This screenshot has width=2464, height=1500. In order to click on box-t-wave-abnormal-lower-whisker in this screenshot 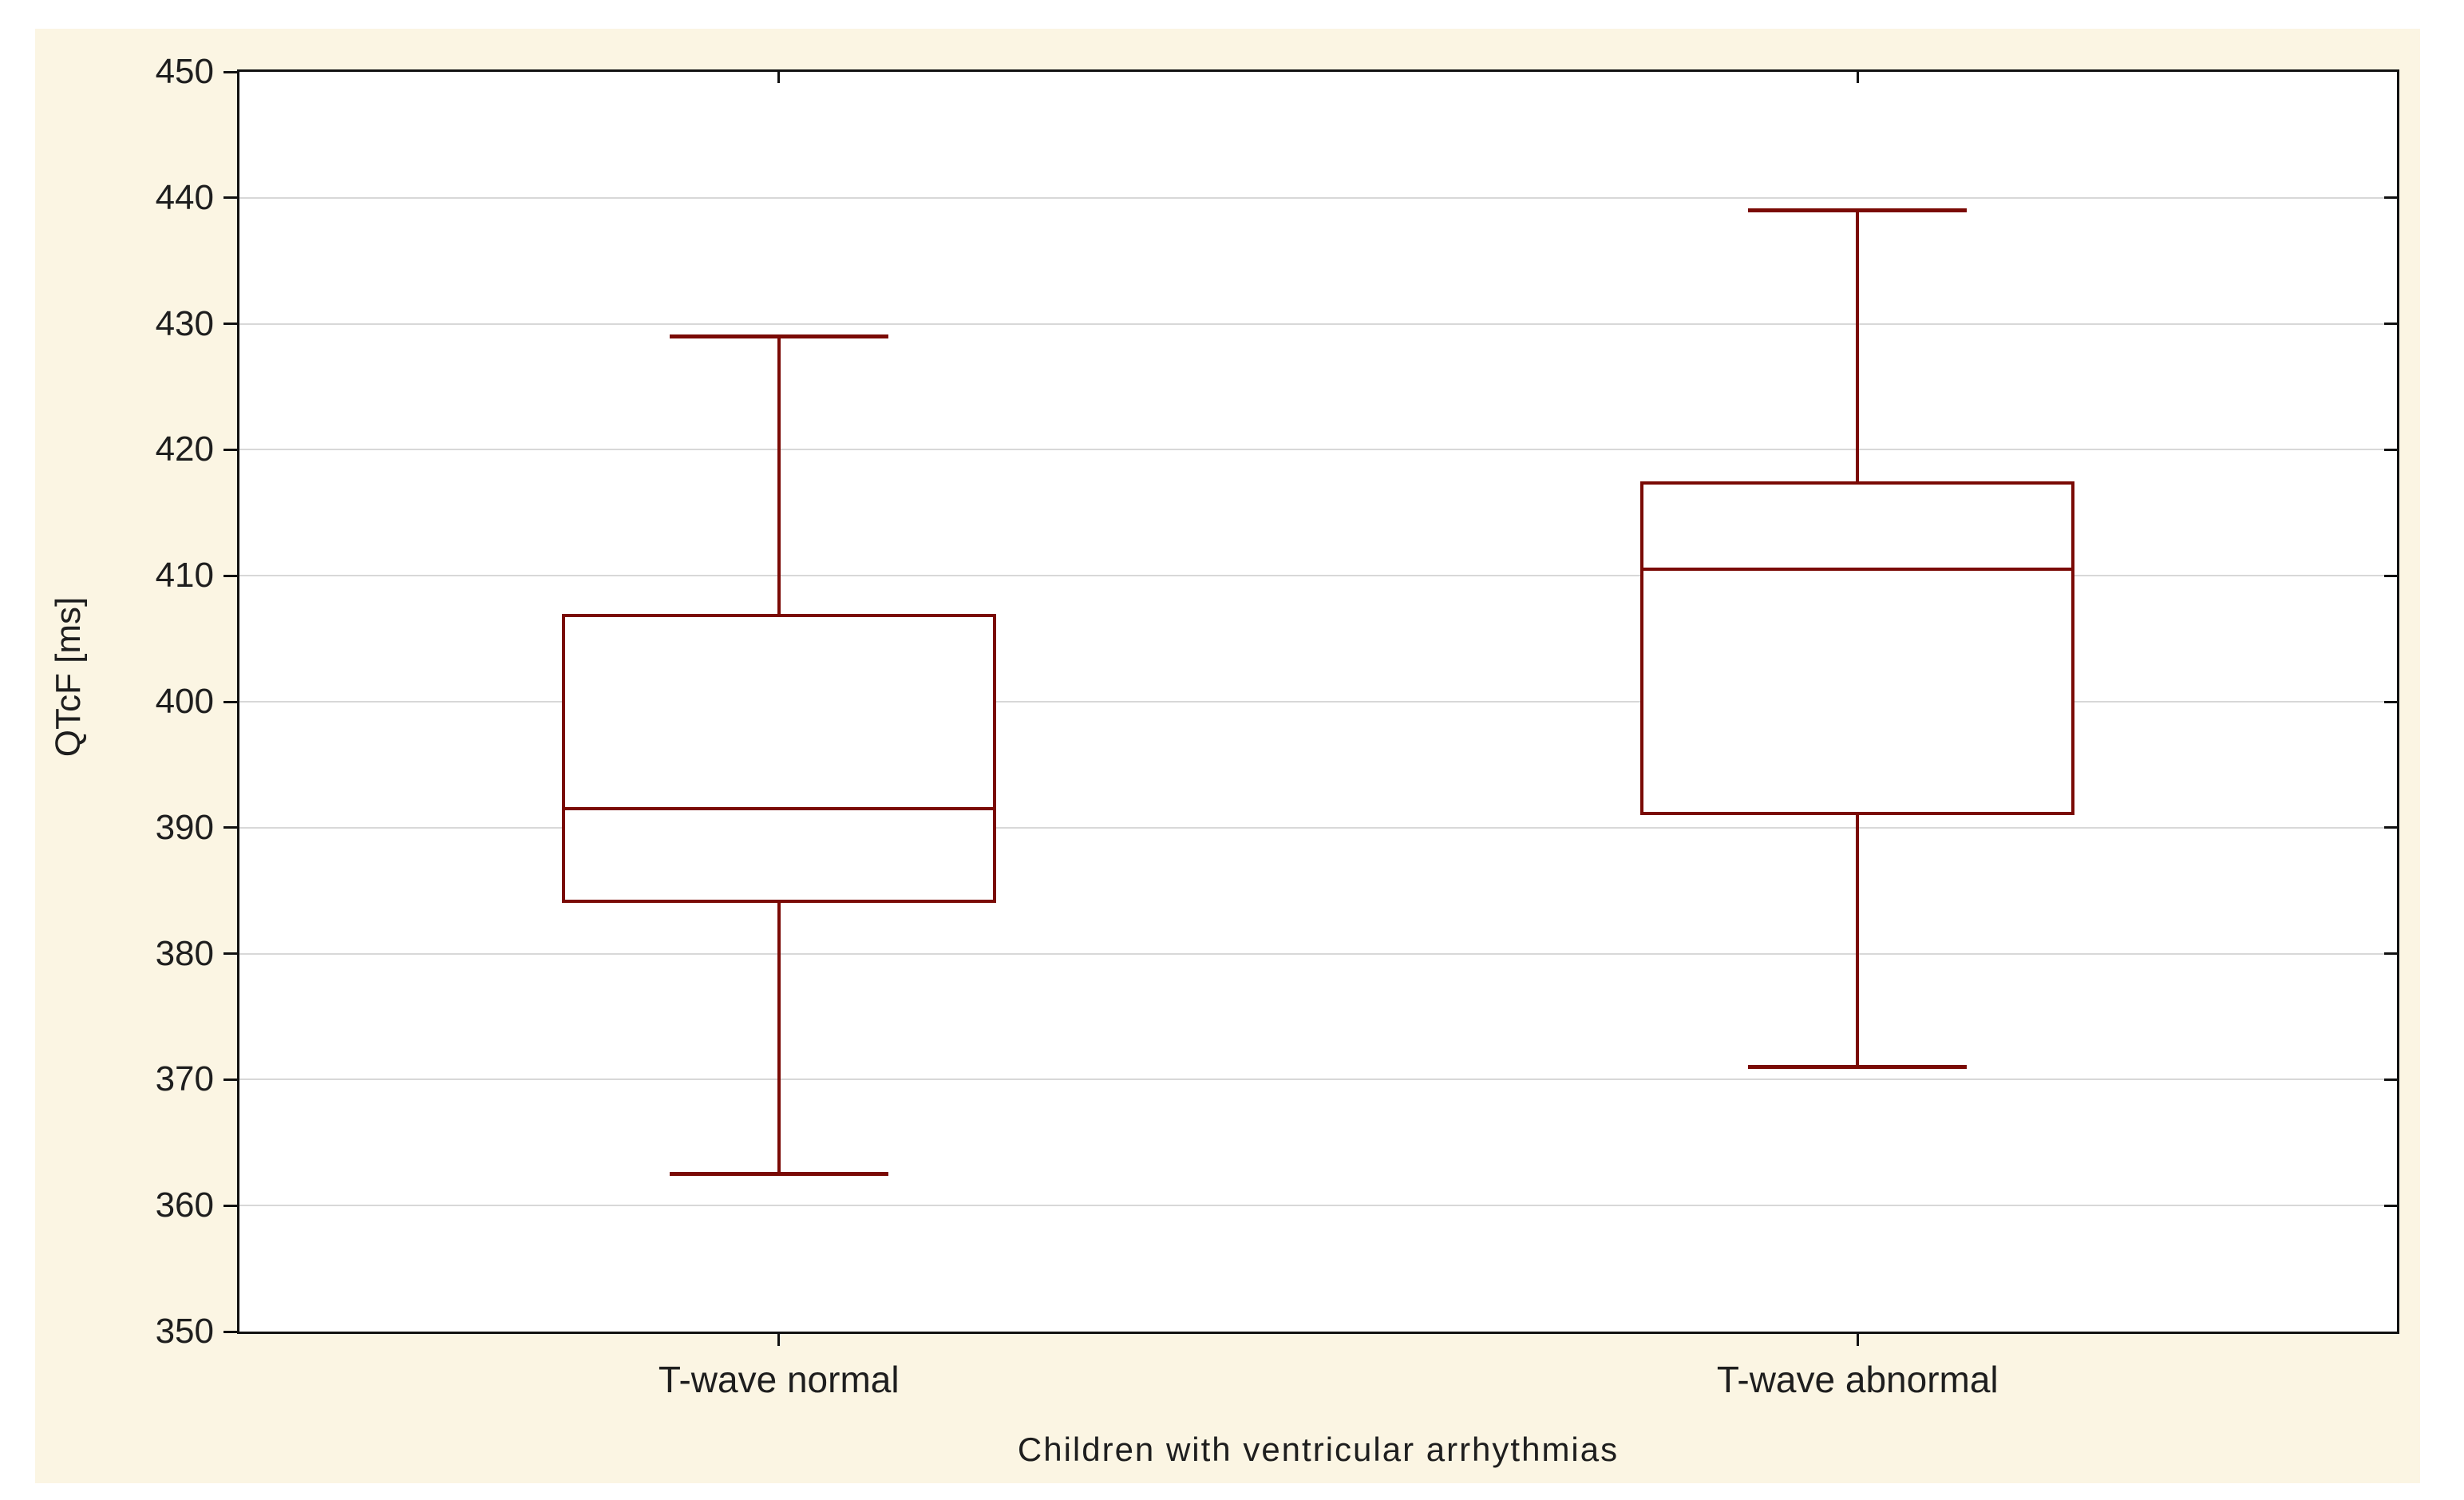, I will do `click(1858, 941)`.